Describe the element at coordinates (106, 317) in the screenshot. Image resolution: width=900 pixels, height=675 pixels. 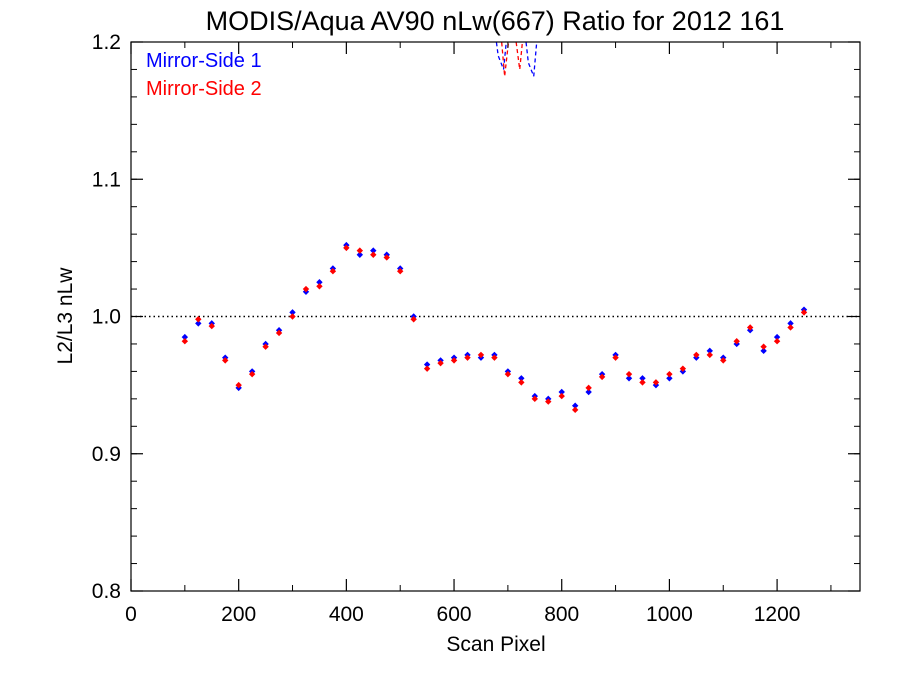
I see `y-tick-label: 1.0` at that location.